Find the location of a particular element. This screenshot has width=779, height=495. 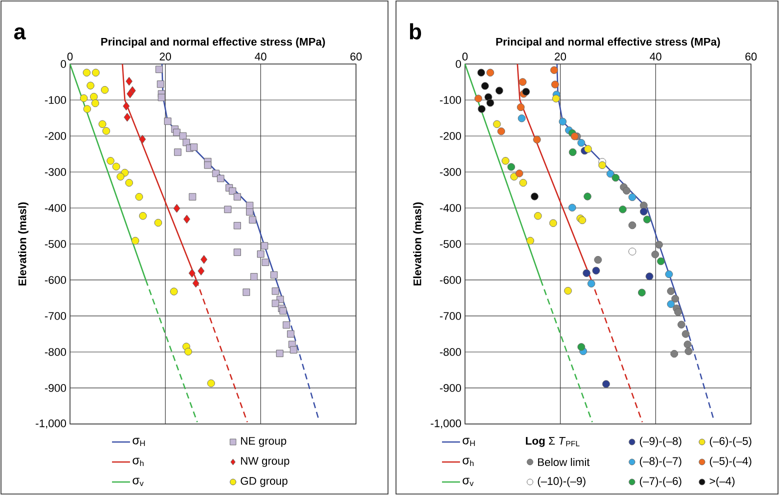

chart-title: a is located at coordinates (20, 33).